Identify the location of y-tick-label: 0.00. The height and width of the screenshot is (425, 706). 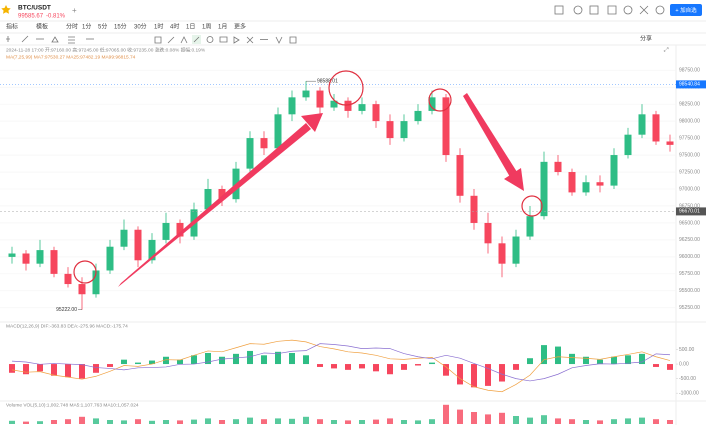
(684, 364).